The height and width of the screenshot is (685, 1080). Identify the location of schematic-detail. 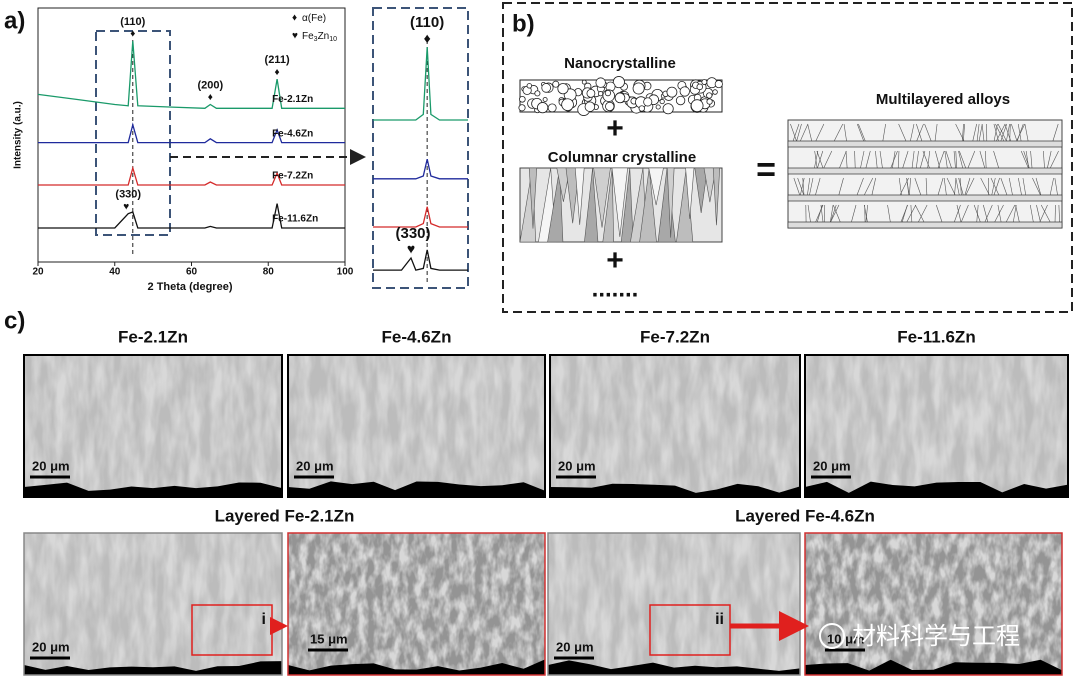
(790, 159).